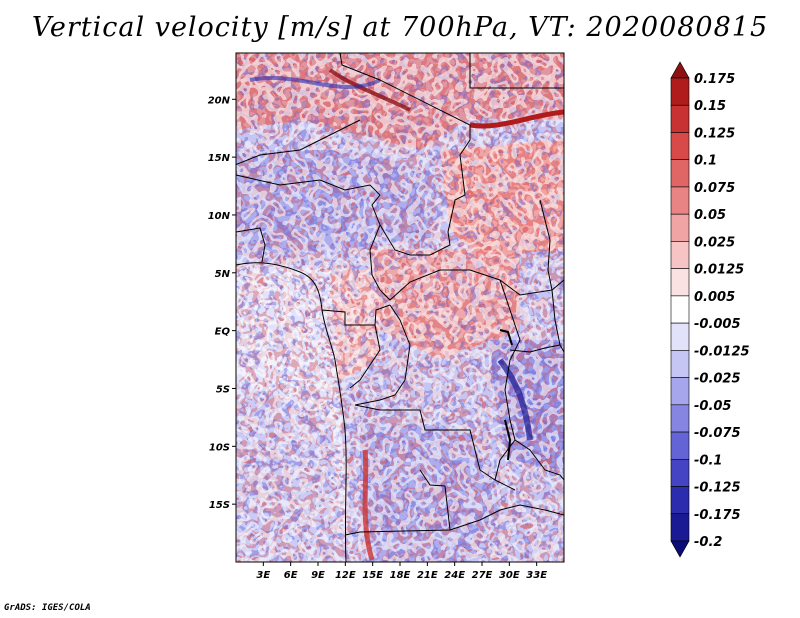 The width and height of the screenshot is (800, 618). Describe the element at coordinates (368, 505) in the screenshot. I see `coastal-ascent-band` at that location.